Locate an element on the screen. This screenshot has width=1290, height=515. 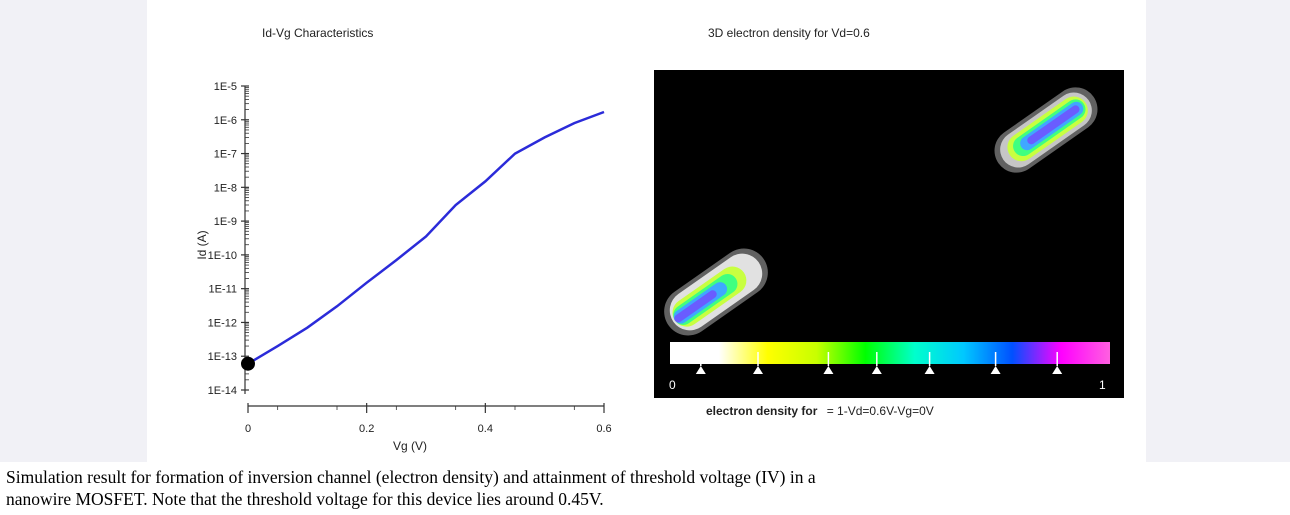
y-tick-label: 1E-14 is located at coordinates (222, 391).